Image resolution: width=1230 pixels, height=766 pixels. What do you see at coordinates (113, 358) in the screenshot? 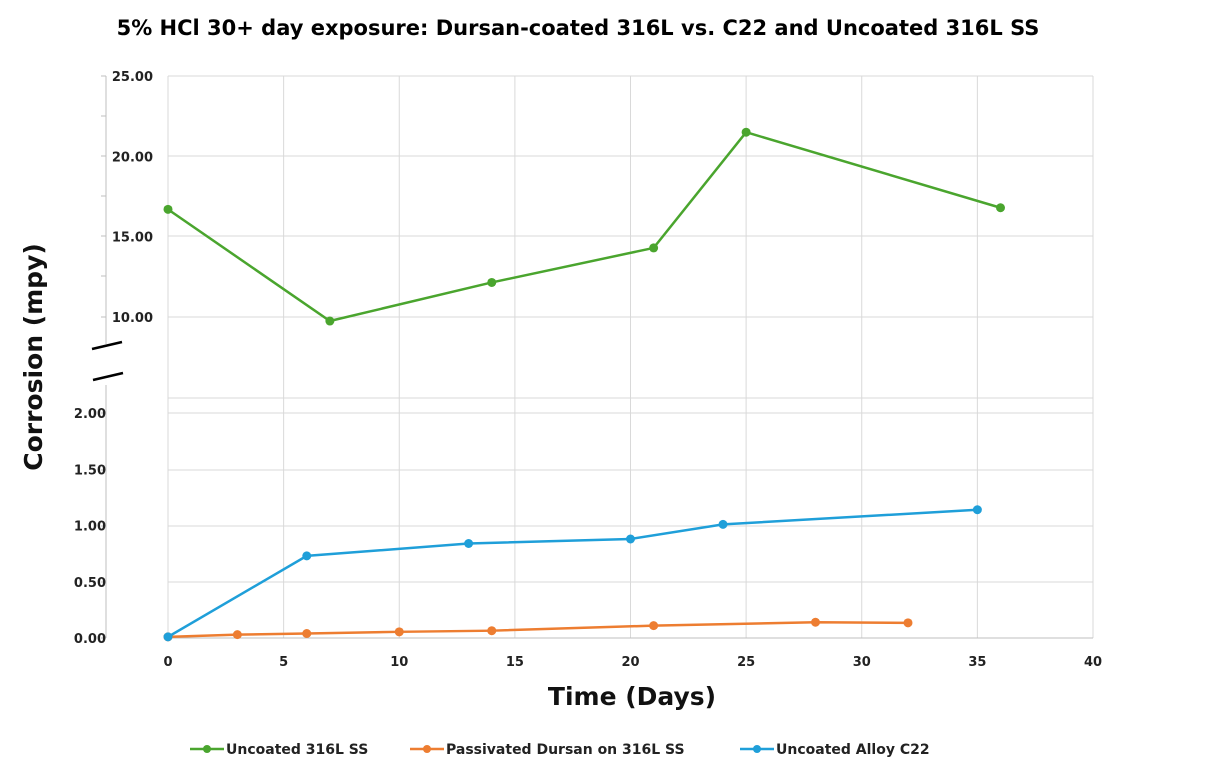
I see `y-tick-labels: 0.00 0.50 1.00 1.50 2.00 10.00 15.00 20.00 25.00` at bounding box center [113, 358].